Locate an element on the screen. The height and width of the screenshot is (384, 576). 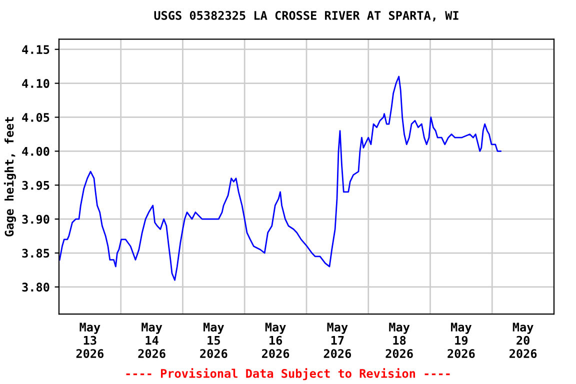
x-tick-label: May 18 2026 is located at coordinates (399, 340).